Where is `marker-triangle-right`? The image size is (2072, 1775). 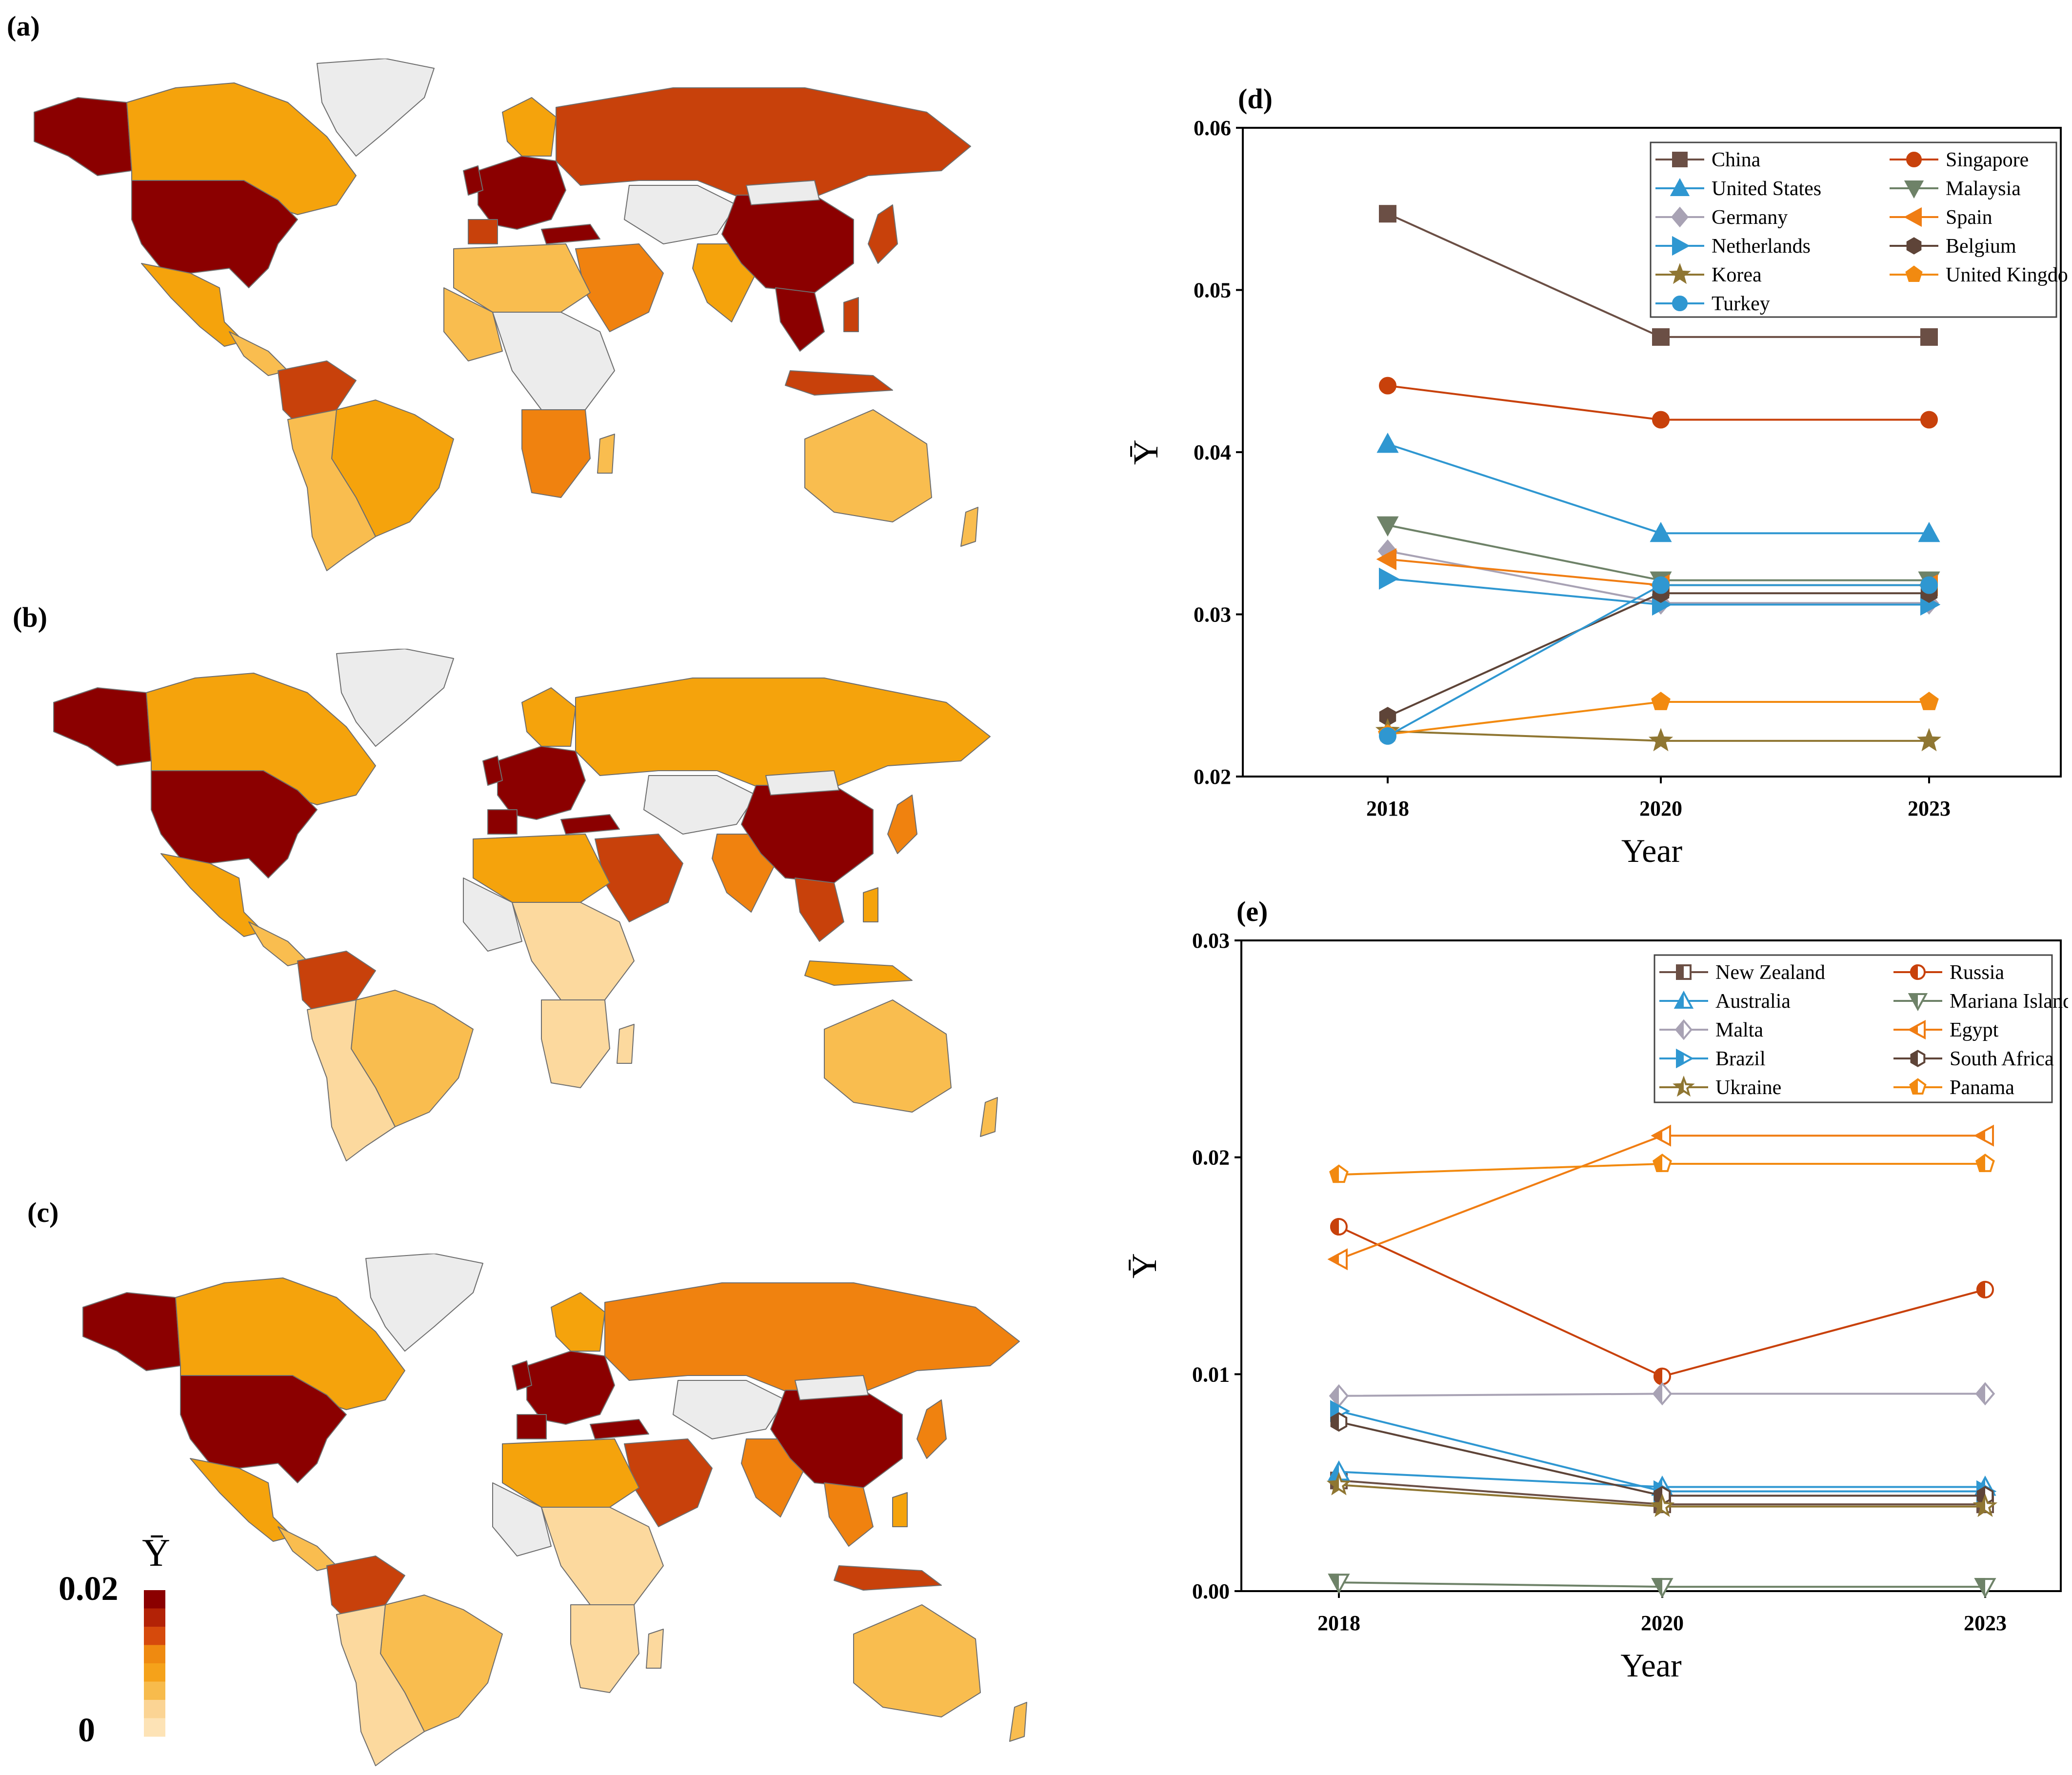 marker-triangle-right is located at coordinates (1681, 246).